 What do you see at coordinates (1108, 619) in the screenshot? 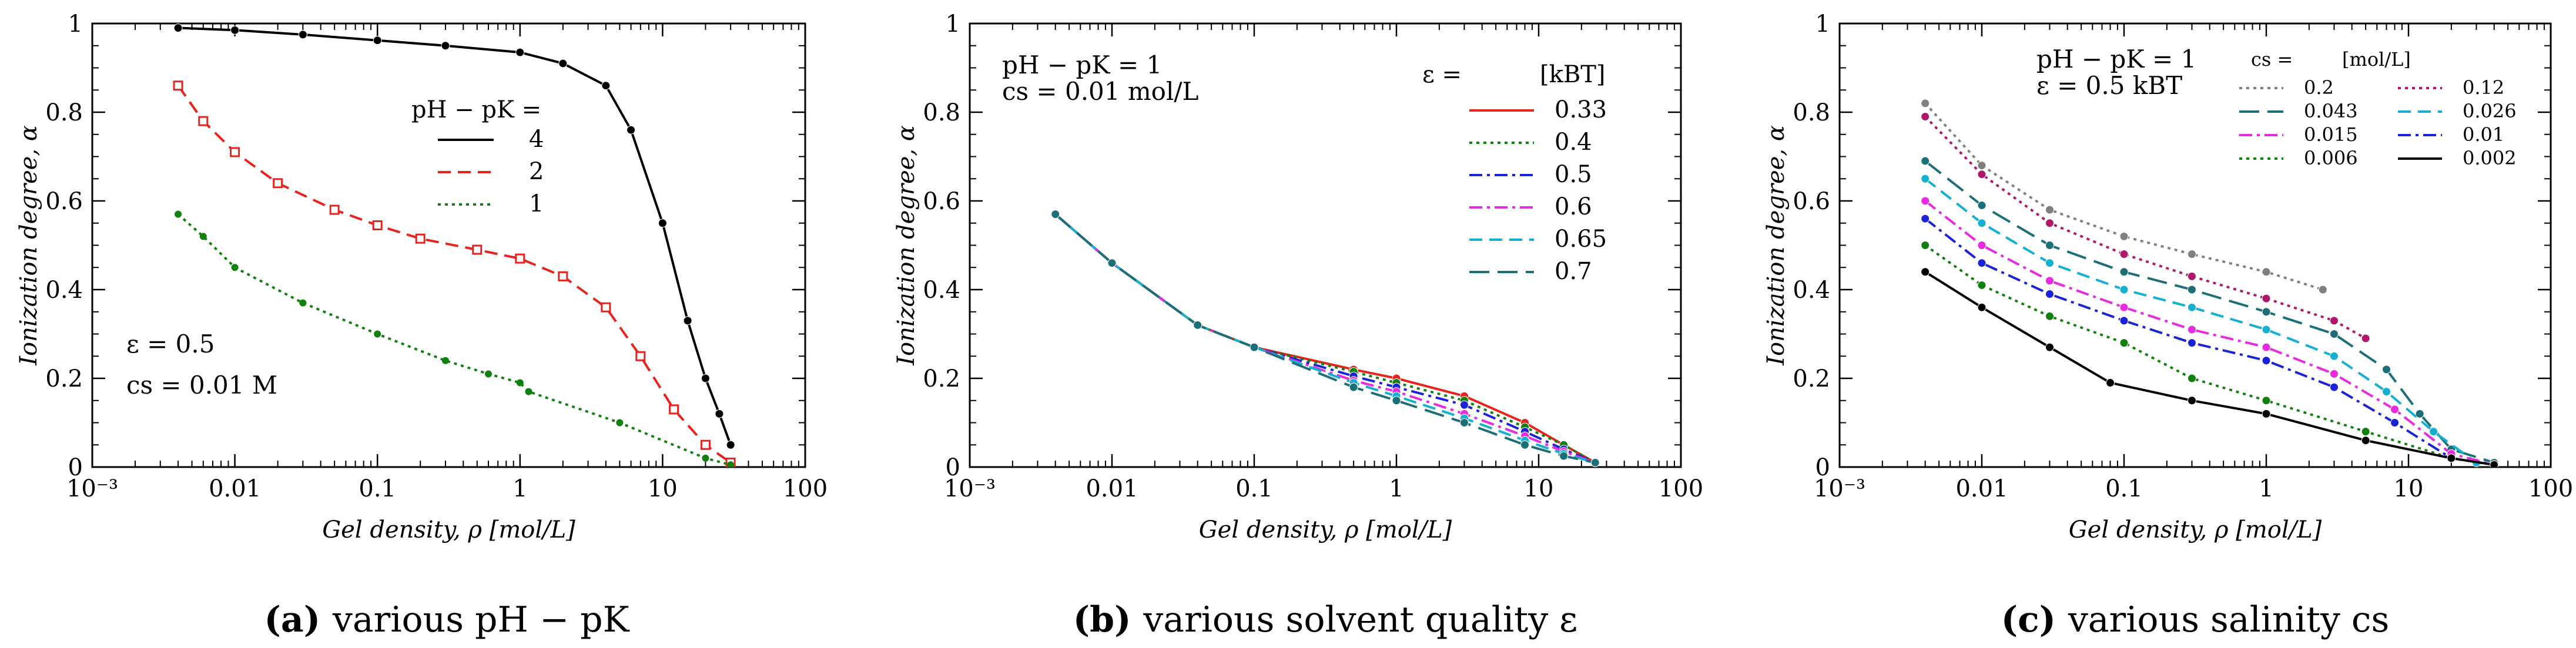
I see `caption-letter: (b)` at bounding box center [1108, 619].